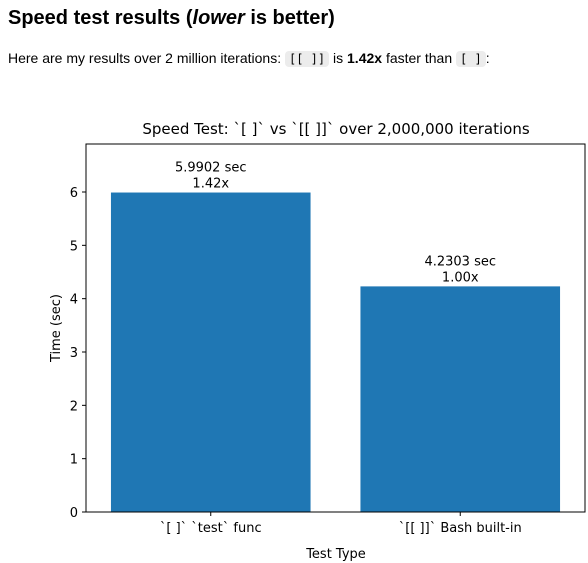  I want to click on intro-text-end: :, so click(487, 58).